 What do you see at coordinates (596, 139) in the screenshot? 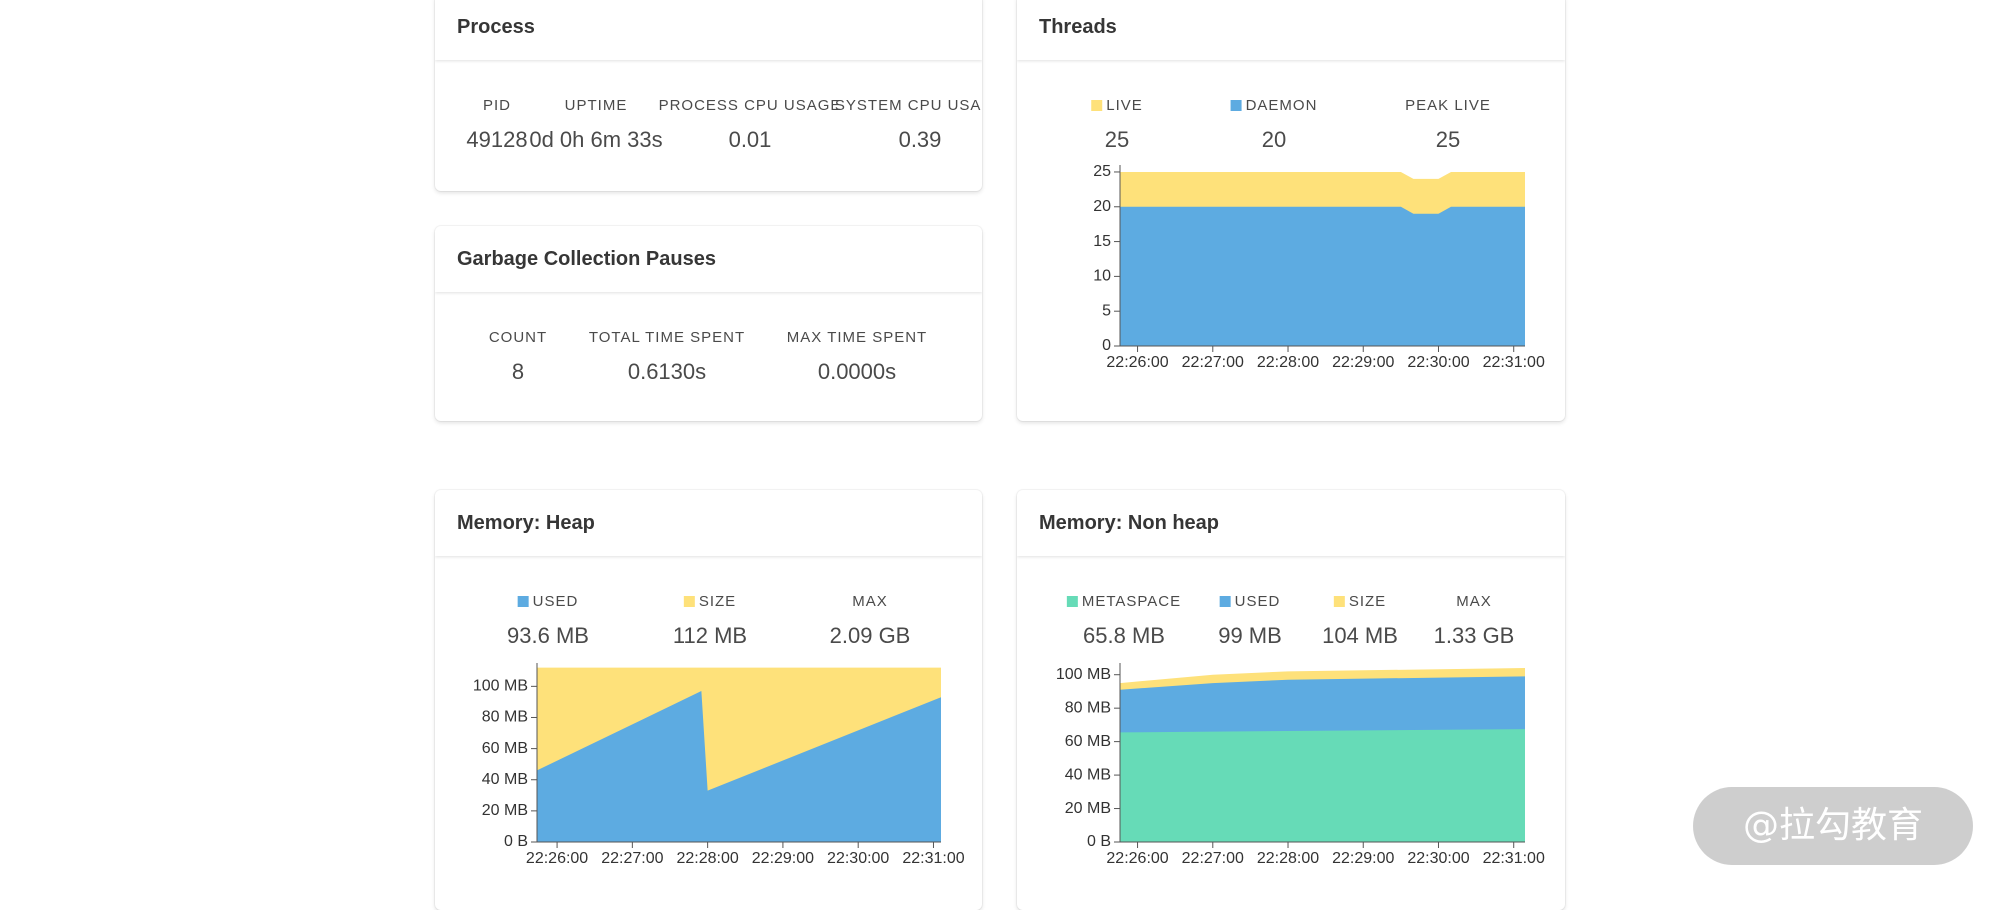
I see `stat-value: 0d 0h 6m 33s` at bounding box center [596, 139].